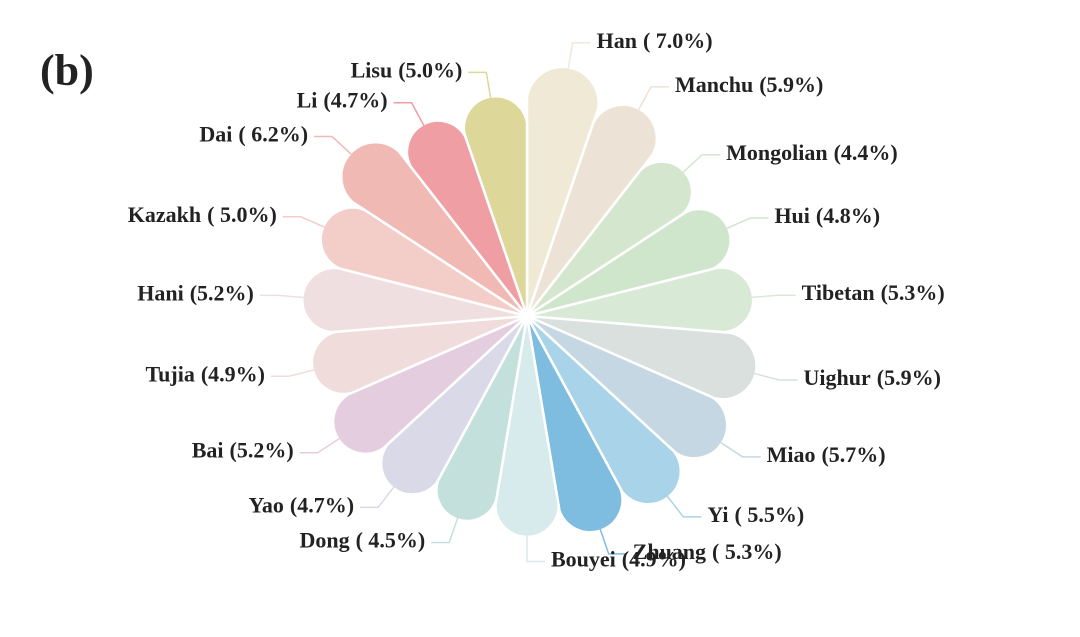 This screenshot has height=637, width=1080. I want to click on panel-label: (b), so click(67, 70).